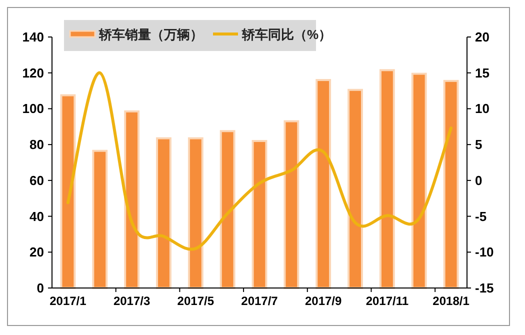 The image size is (525, 335). What do you see at coordinates (482, 72) in the screenshot?
I see `y2-tick-label: 15` at bounding box center [482, 72].